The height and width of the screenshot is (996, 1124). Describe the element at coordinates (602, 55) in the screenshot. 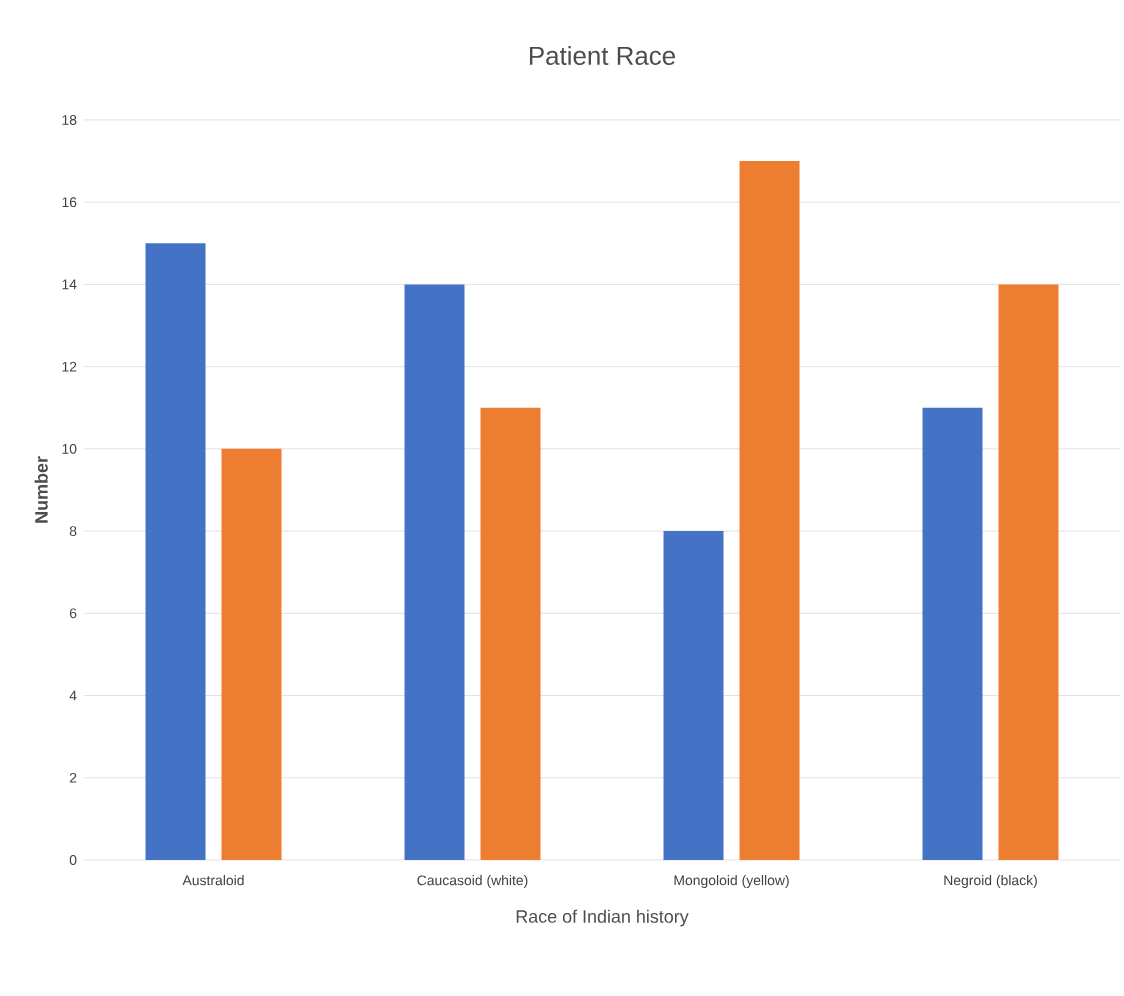

I see `chart-title: Patient Race` at that location.